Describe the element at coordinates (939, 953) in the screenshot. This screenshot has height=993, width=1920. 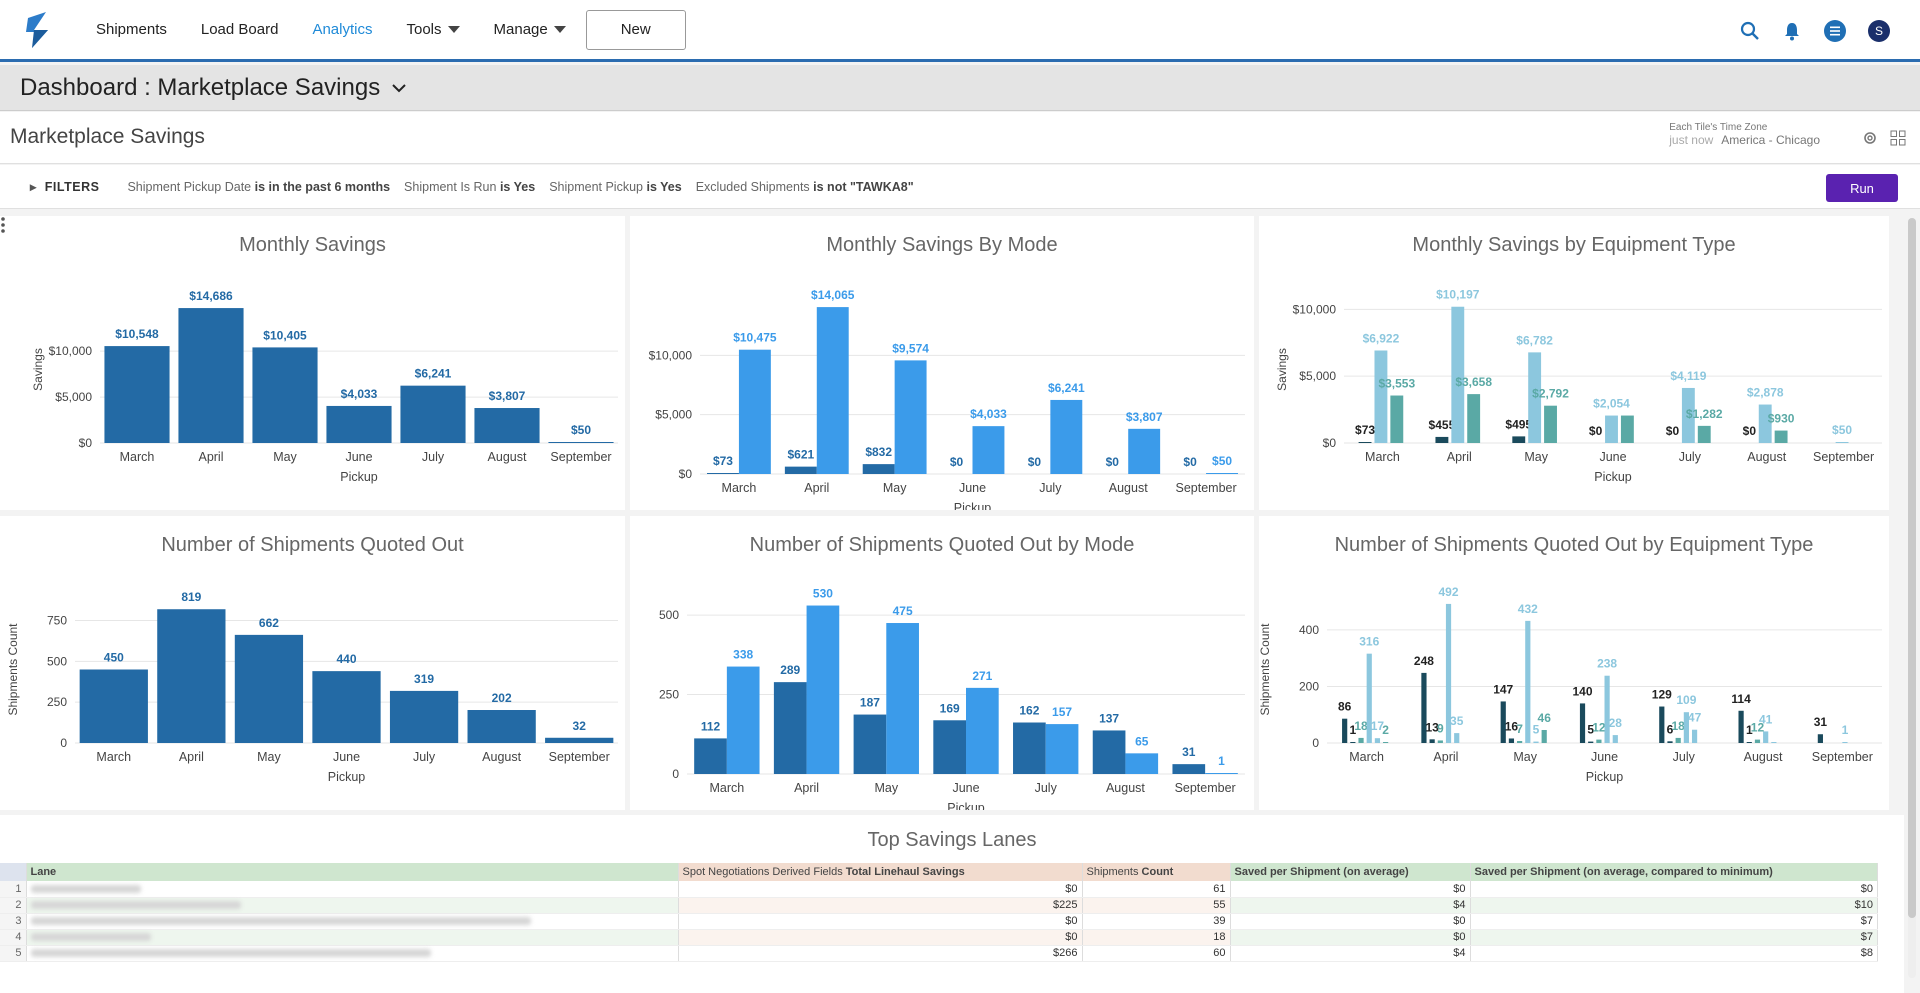
I see `table-row: 5 $266 60 $4 $8` at that location.